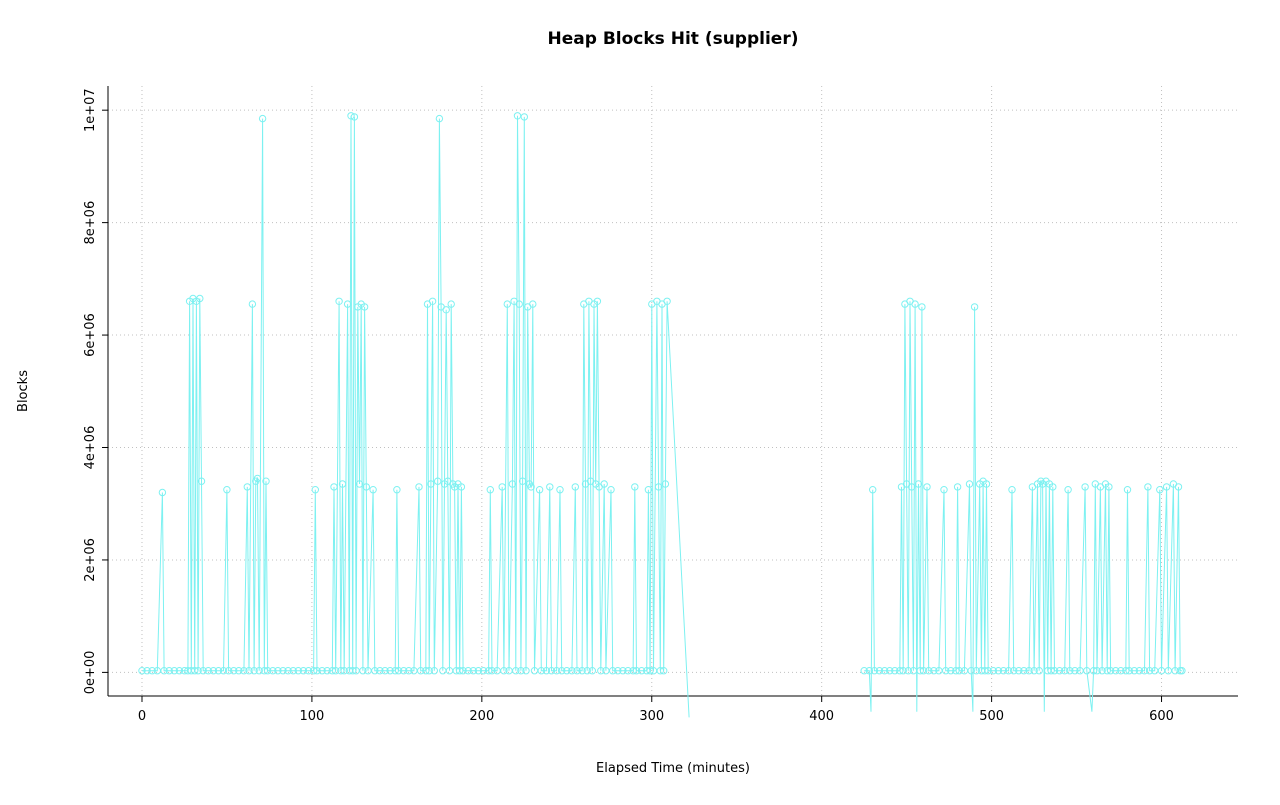 This screenshot has height=805, width=1280. I want to click on x-tick-label: 200, so click(481, 716).